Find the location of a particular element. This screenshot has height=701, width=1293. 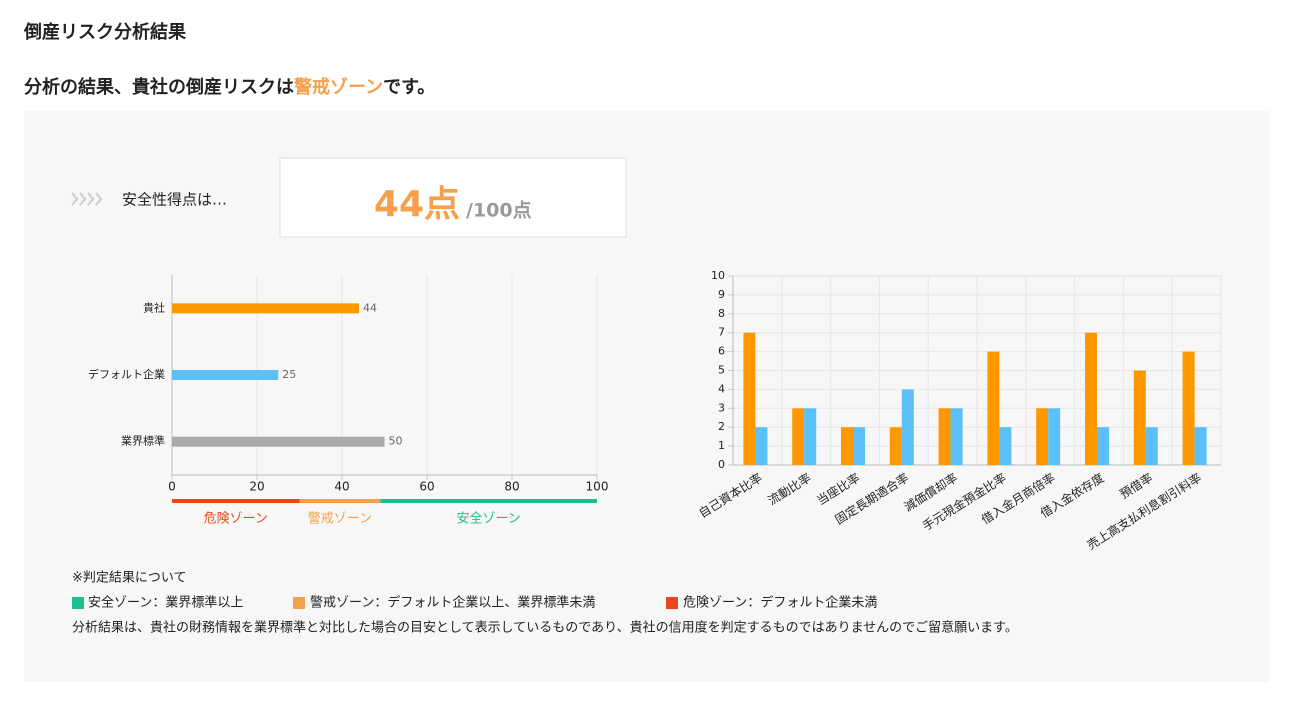

result-line: 分析の結果、貴社の倒産リスクは警戒ゾーンです。 is located at coordinates (229, 87).